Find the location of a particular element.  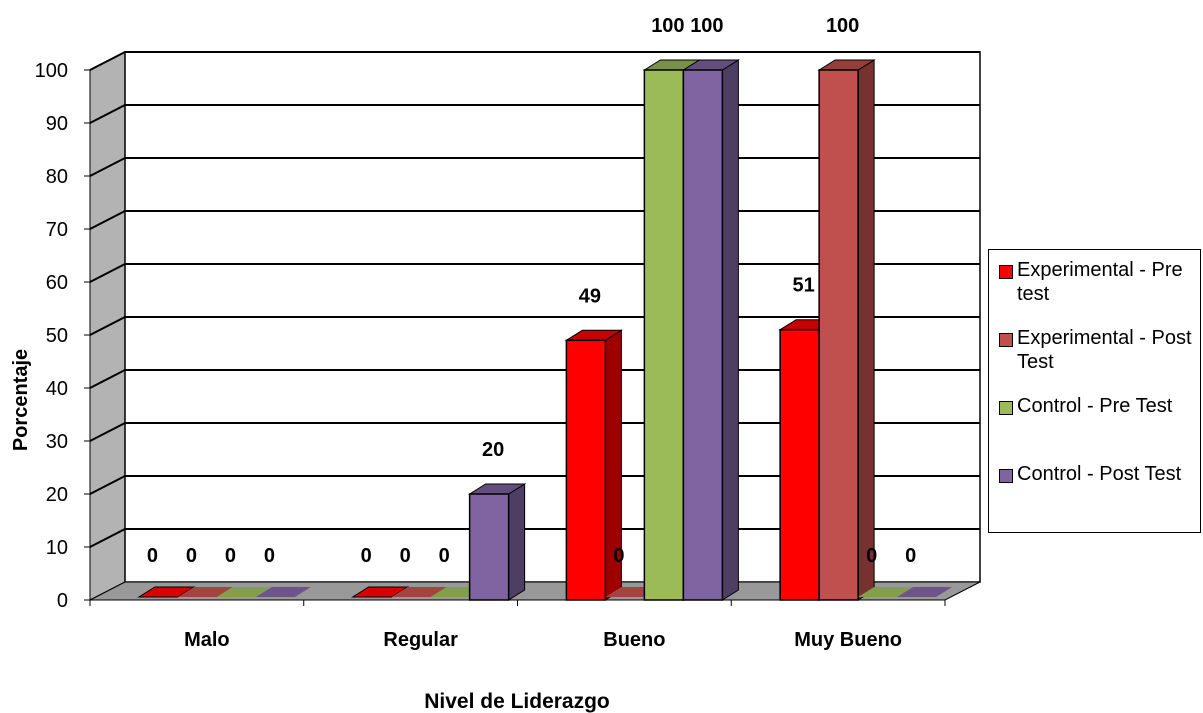

legend-item: Control - Post Test is located at coordinates (1095, 474).